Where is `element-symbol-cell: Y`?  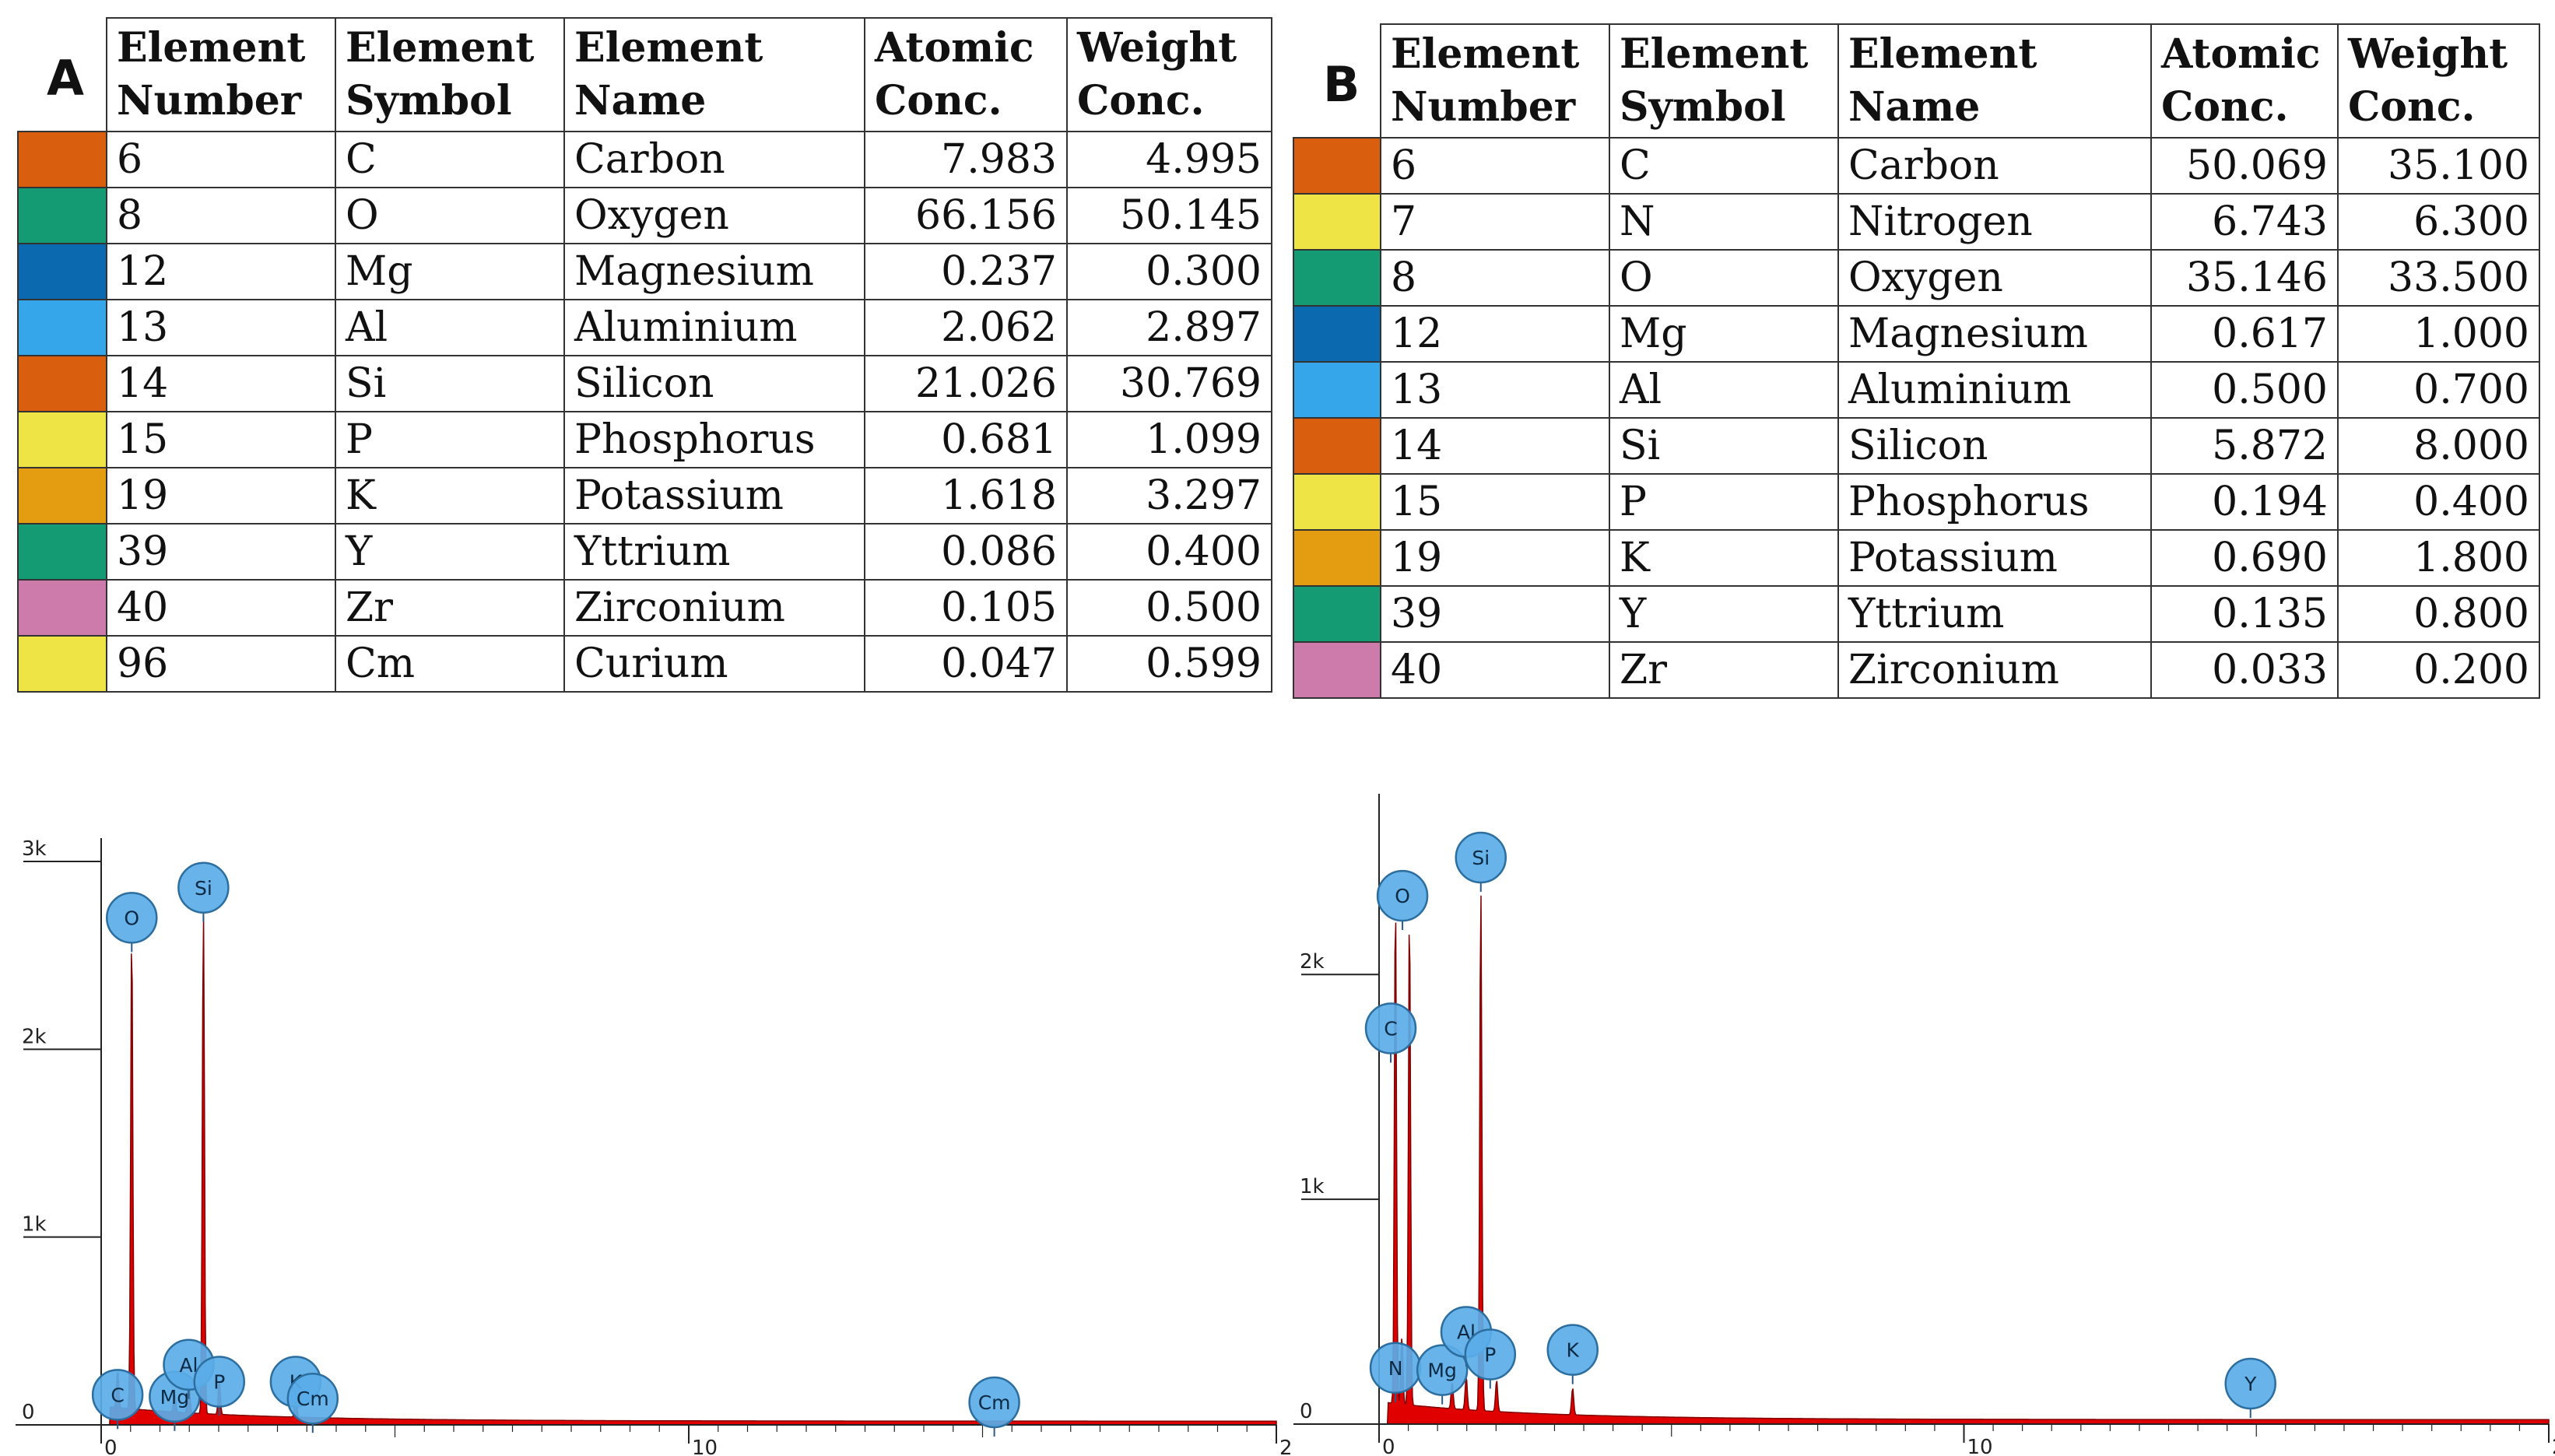
element-symbol-cell: Y is located at coordinates (1724, 614).